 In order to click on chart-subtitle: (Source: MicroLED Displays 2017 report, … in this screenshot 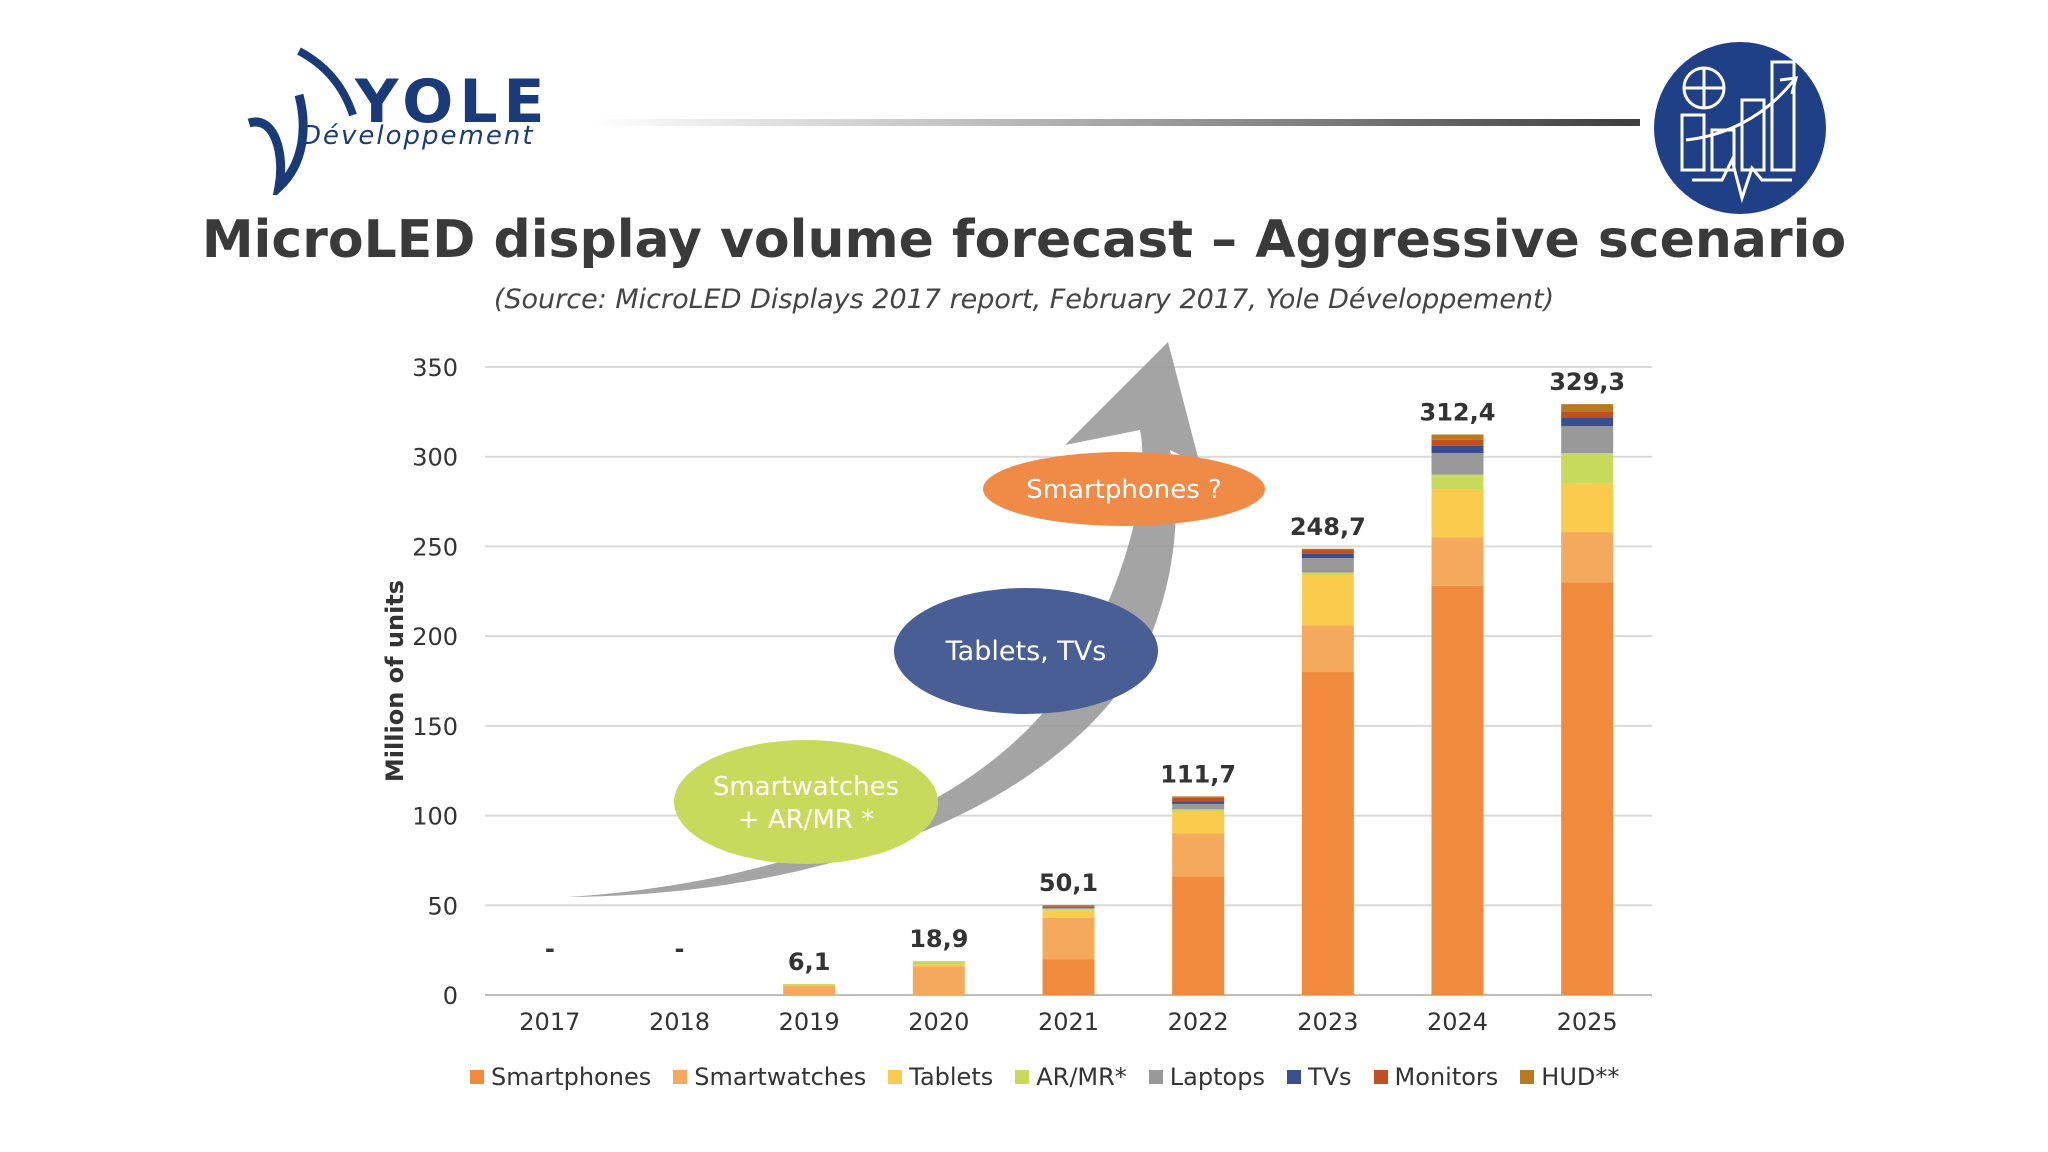, I will do `click(1024, 299)`.